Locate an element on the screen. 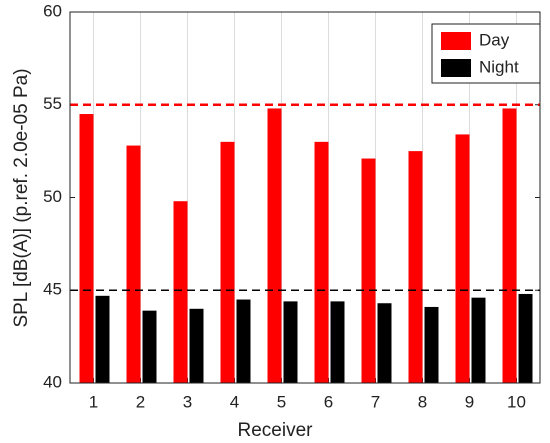 The height and width of the screenshot is (443, 550). y-tick-label: 40 is located at coordinates (52, 381).